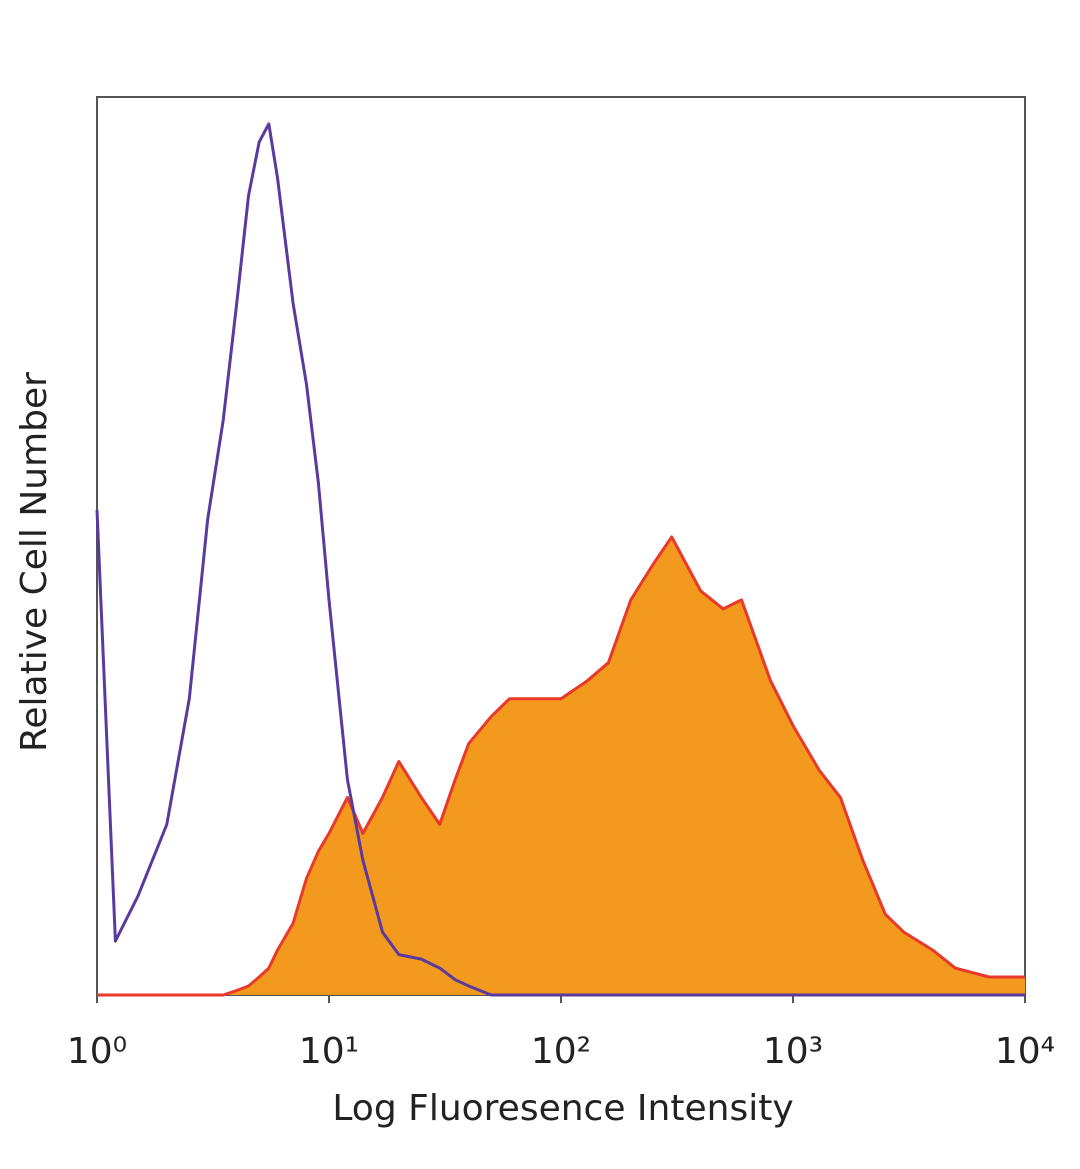 The width and height of the screenshot is (1080, 1169). Describe the element at coordinates (97, 1051) in the screenshot. I see `x-tick-label: 10⁰` at that location.